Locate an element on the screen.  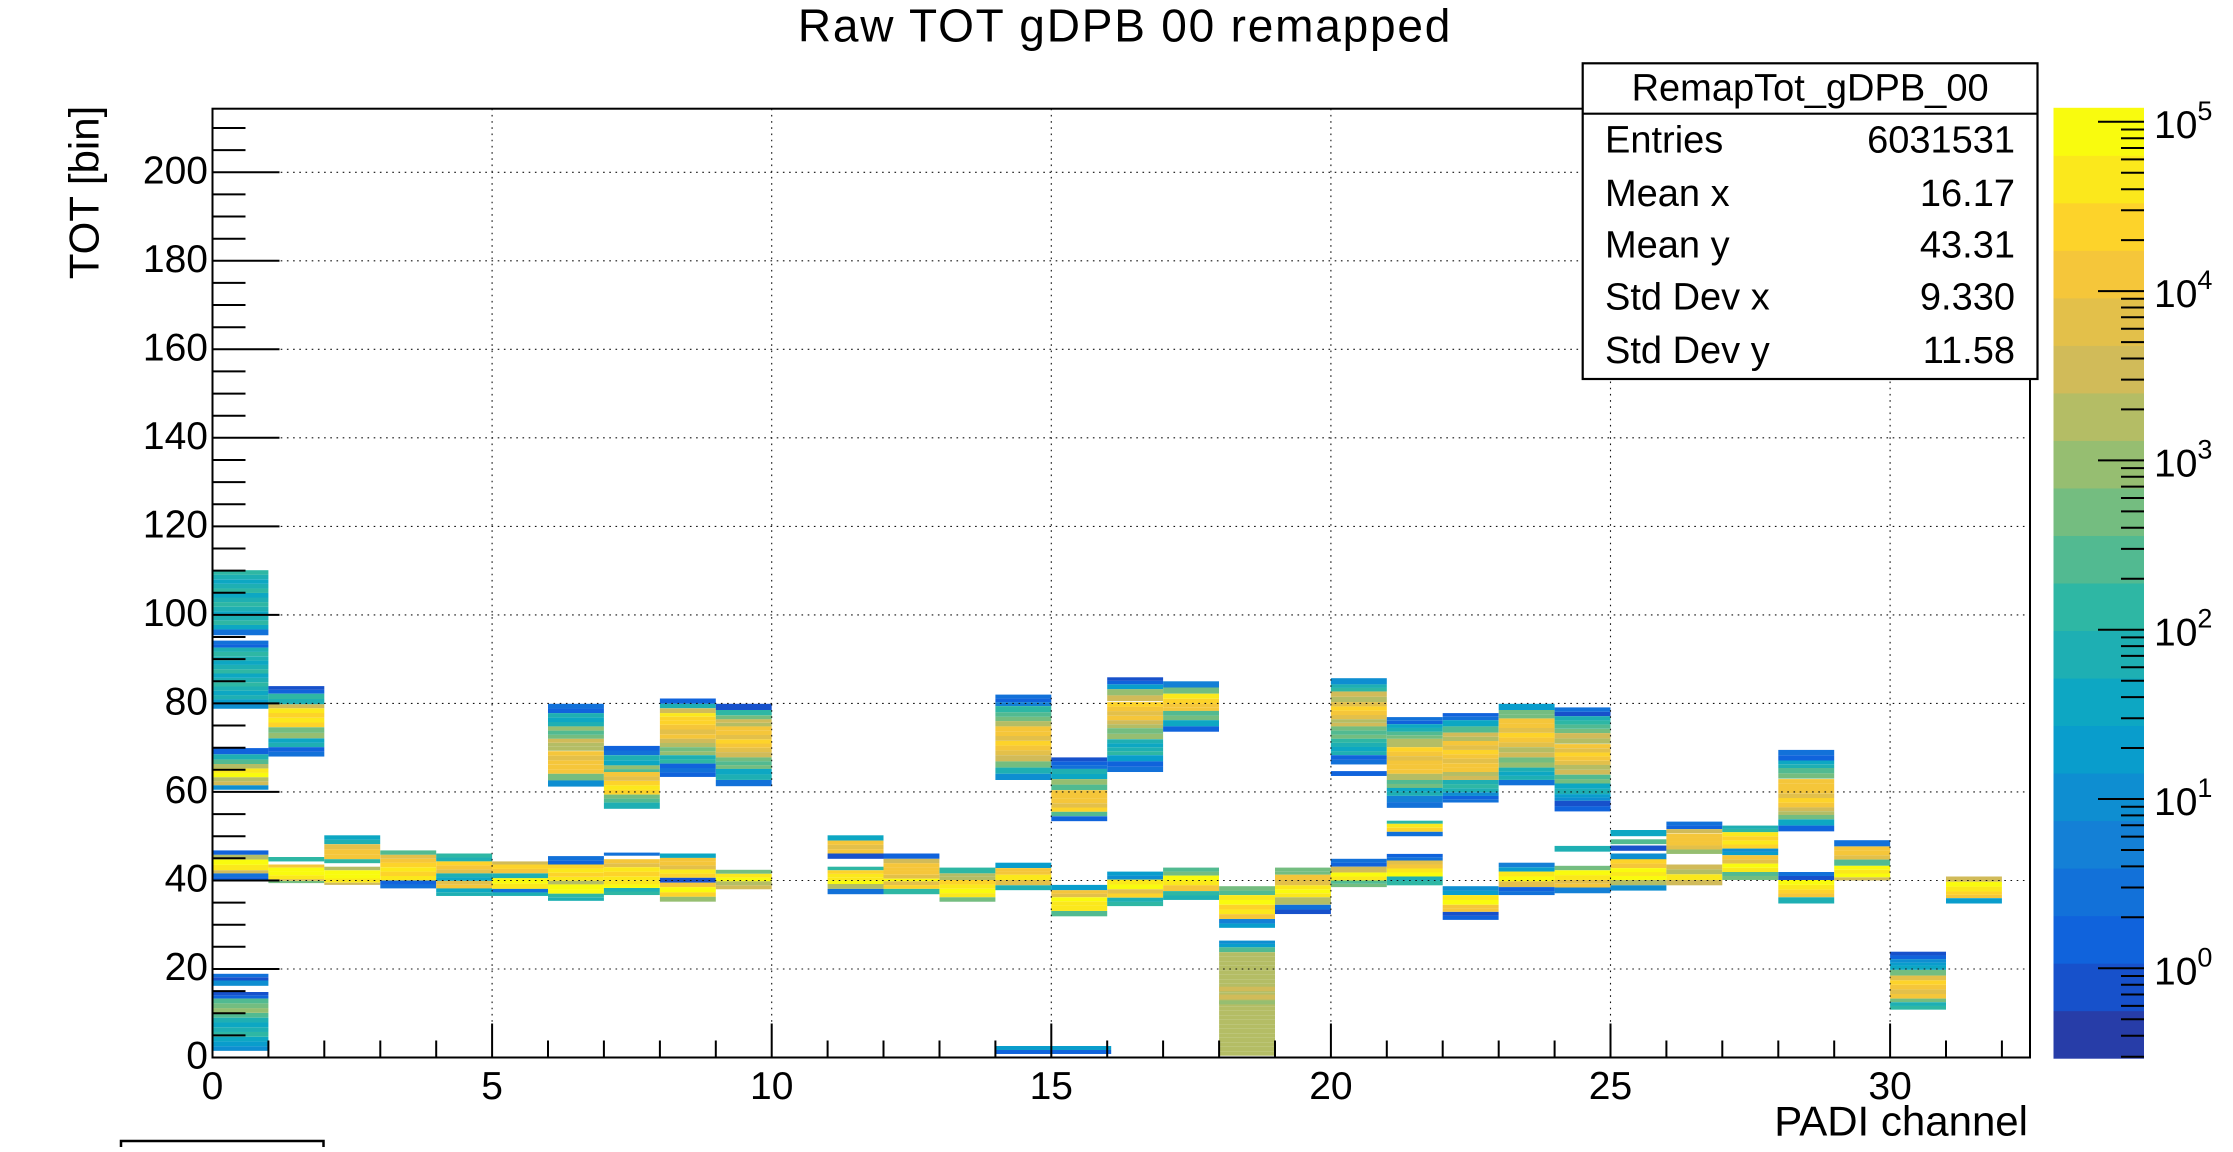
svg-text: 100 is located at coordinates (175, 613).